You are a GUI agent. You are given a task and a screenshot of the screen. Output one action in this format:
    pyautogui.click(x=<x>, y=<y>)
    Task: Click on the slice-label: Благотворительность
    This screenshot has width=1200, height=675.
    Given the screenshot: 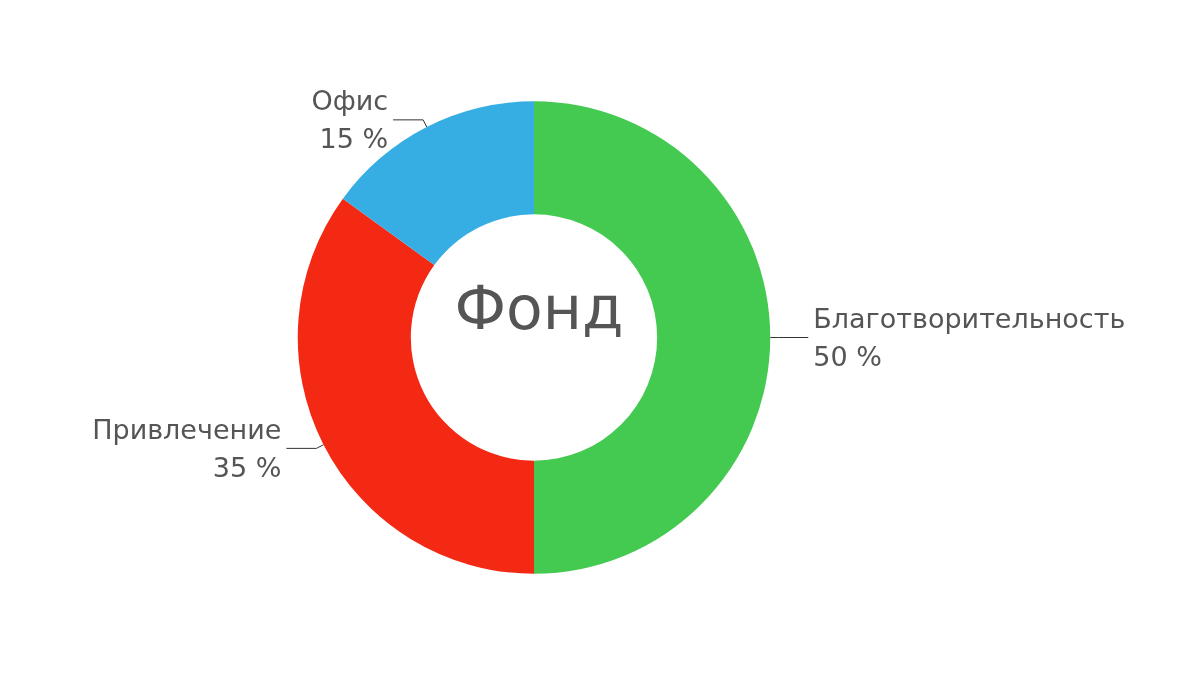 What is the action you would take?
    pyautogui.click(x=969, y=318)
    